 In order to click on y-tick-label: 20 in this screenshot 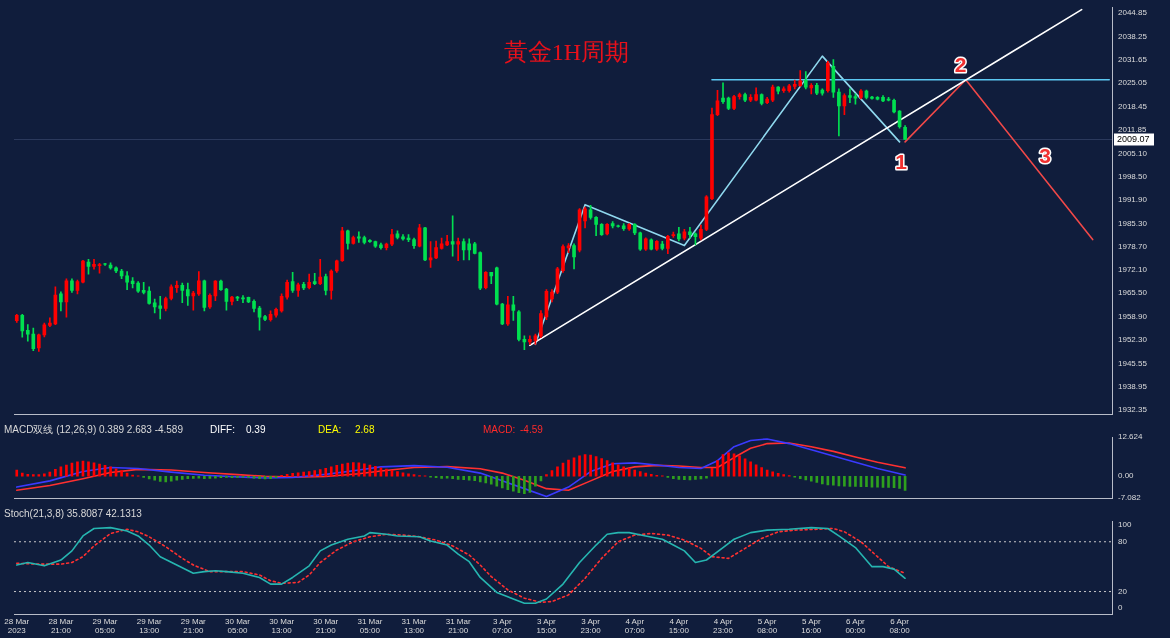, I will do `click(1123, 591)`.